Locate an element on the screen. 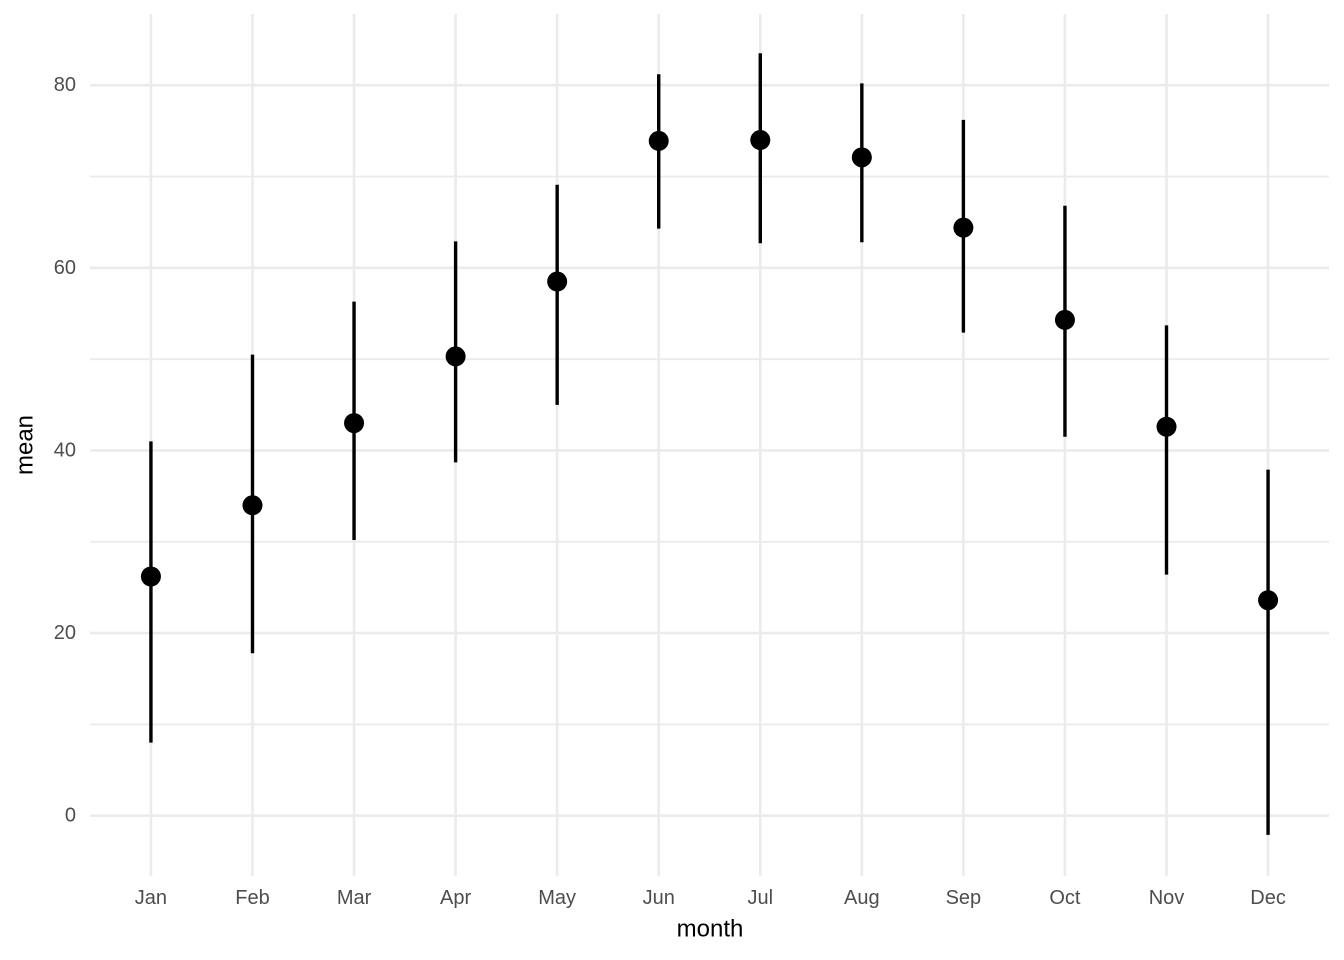 The height and width of the screenshot is (960, 1344). x-axis-title: month is located at coordinates (710, 929).